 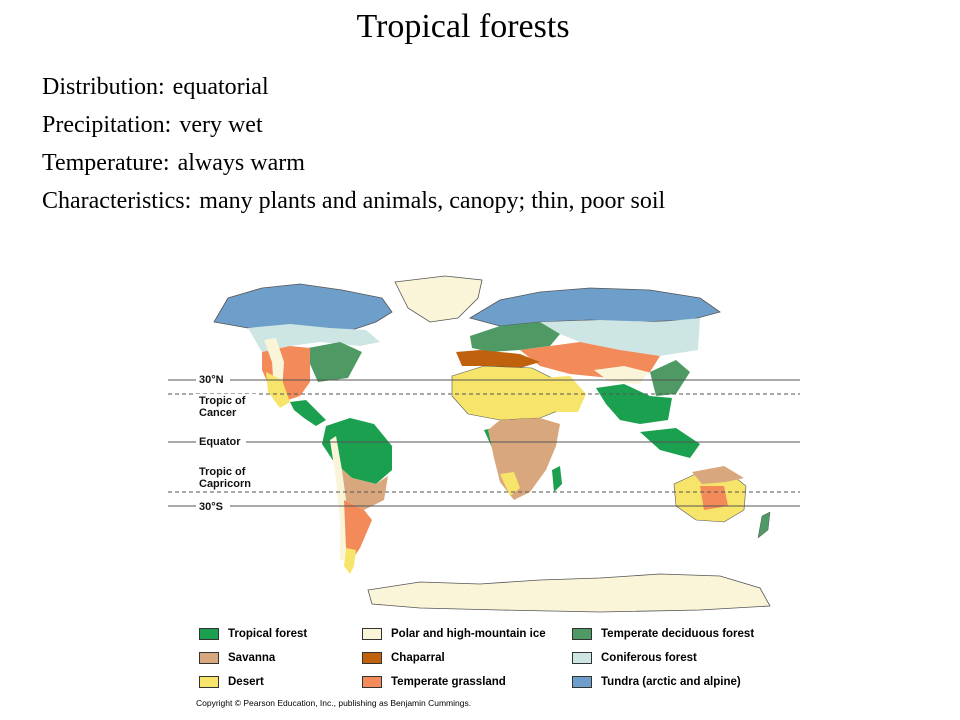 I want to click on legend-savanna: Savanna, so click(x=237, y=658).